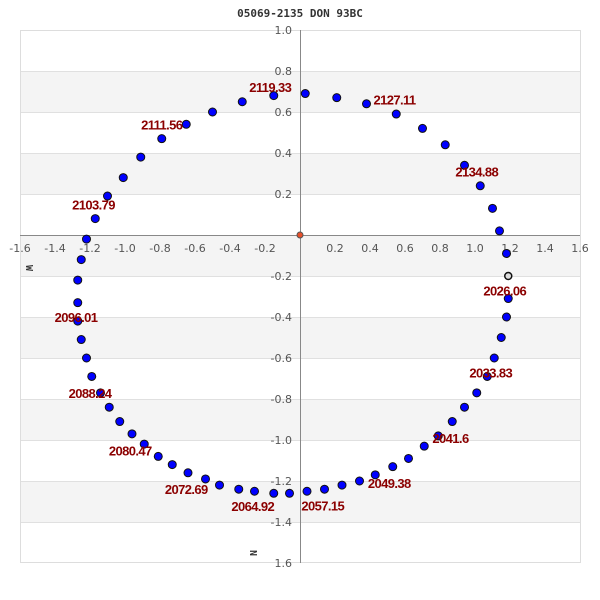  Describe the element at coordinates (284, 563) in the screenshot. I see `y-tick-label: 1.6` at that location.